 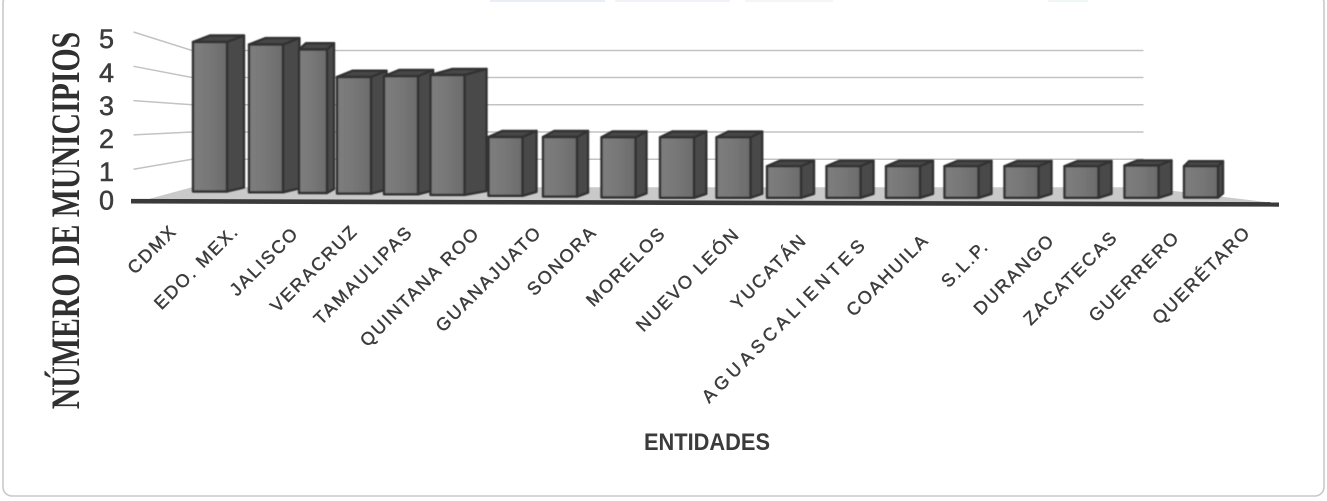 What do you see at coordinates (106, 106) in the screenshot?
I see `svg-text: 3` at bounding box center [106, 106].